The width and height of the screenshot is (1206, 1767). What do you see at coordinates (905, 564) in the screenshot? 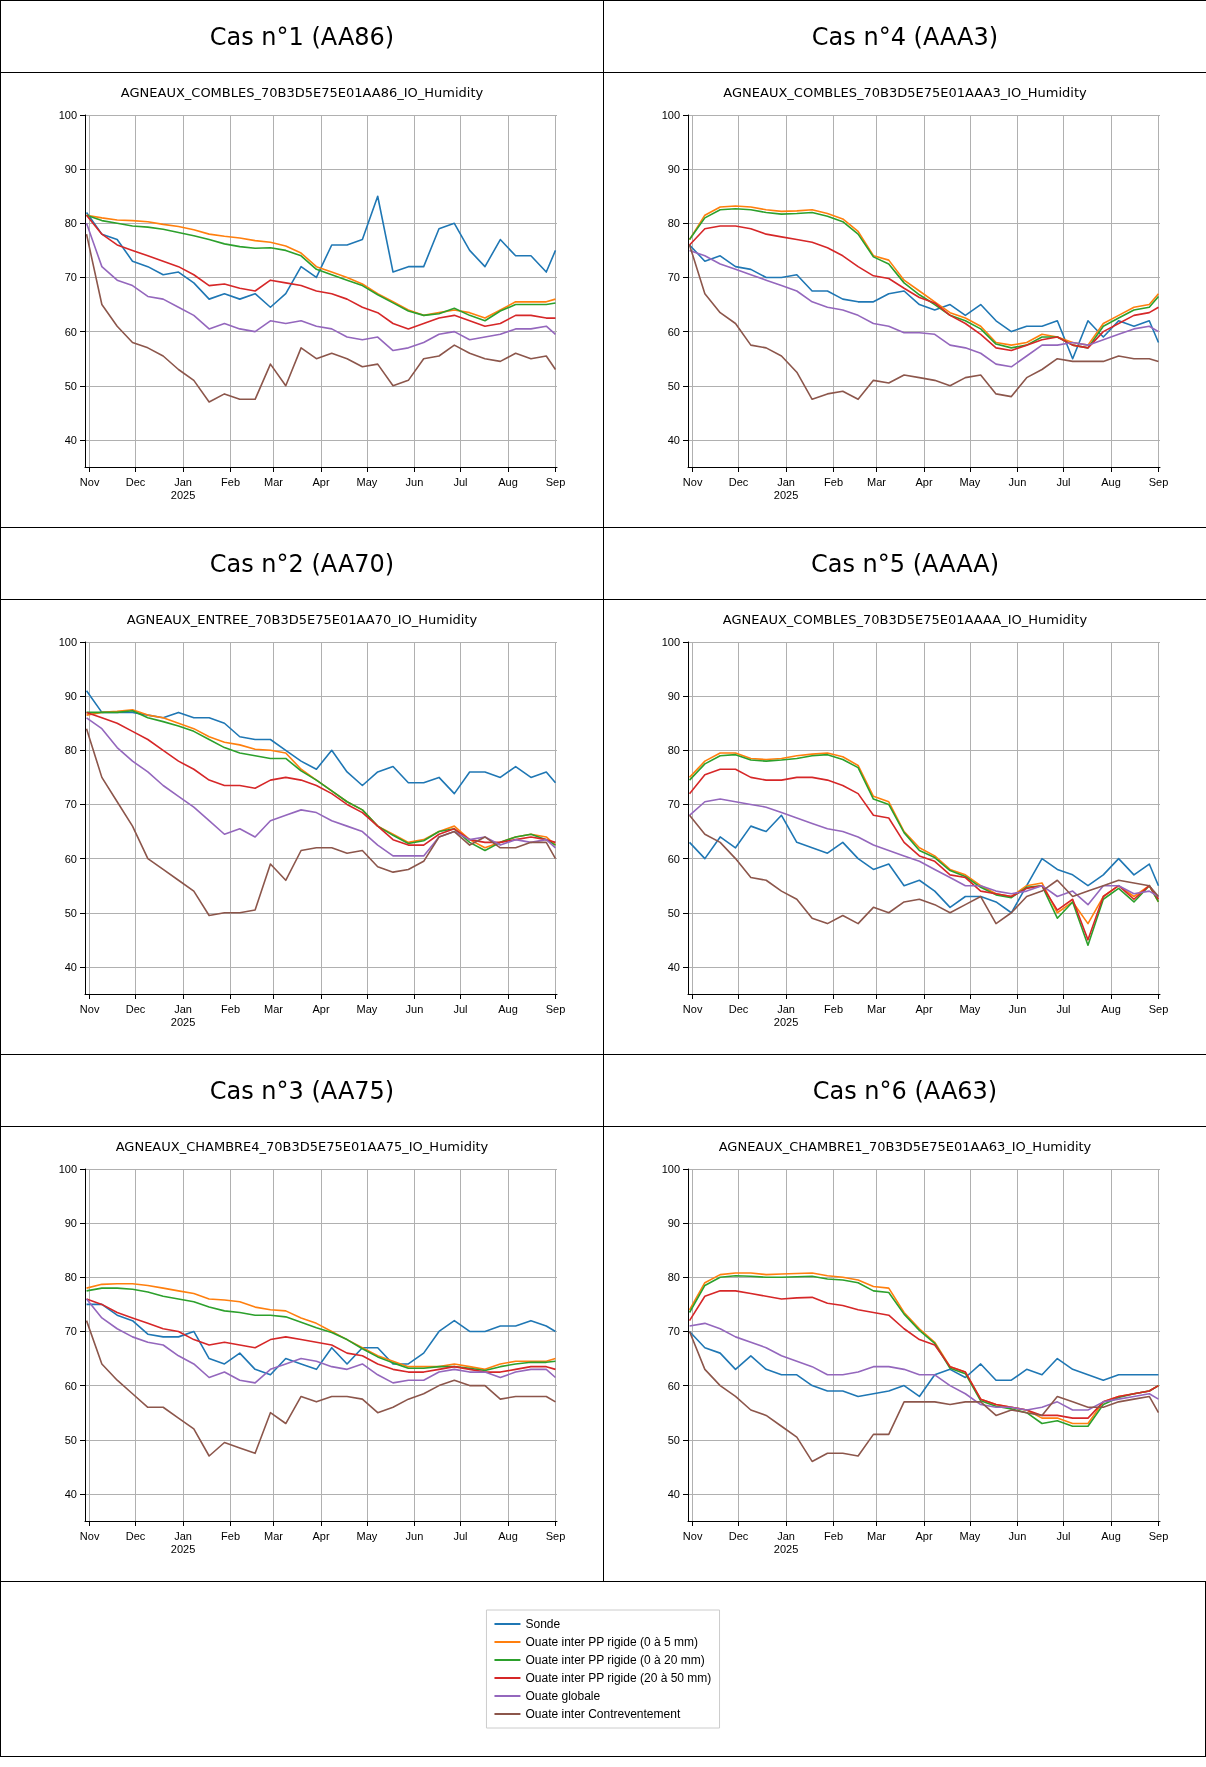
I see `chart-title: Cas n°5 (AAAA)` at bounding box center [905, 564].